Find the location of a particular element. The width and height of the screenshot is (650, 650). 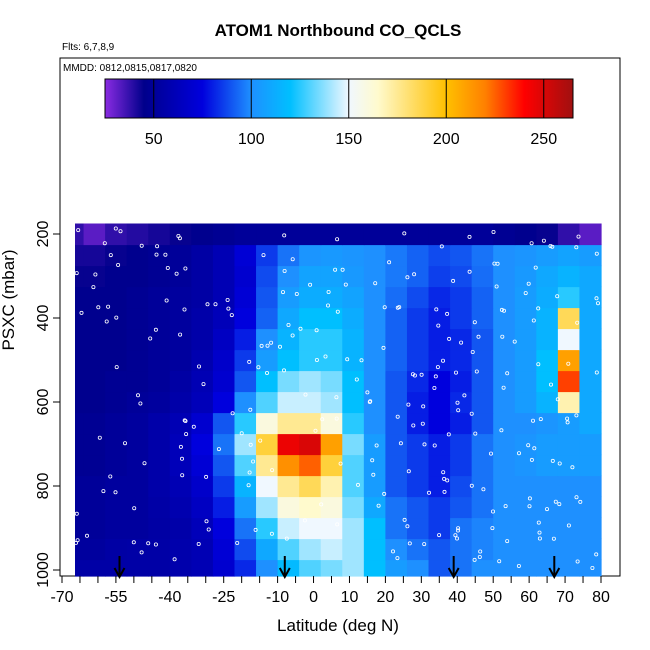

x-tick-label: 20 is located at coordinates (386, 597).